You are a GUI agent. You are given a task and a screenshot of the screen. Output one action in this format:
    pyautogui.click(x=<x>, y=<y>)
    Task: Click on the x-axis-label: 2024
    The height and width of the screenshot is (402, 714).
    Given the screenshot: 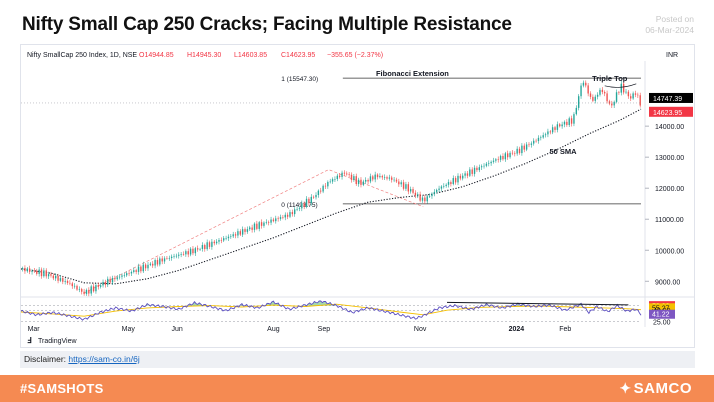 What is the action you would take?
    pyautogui.click(x=517, y=329)
    